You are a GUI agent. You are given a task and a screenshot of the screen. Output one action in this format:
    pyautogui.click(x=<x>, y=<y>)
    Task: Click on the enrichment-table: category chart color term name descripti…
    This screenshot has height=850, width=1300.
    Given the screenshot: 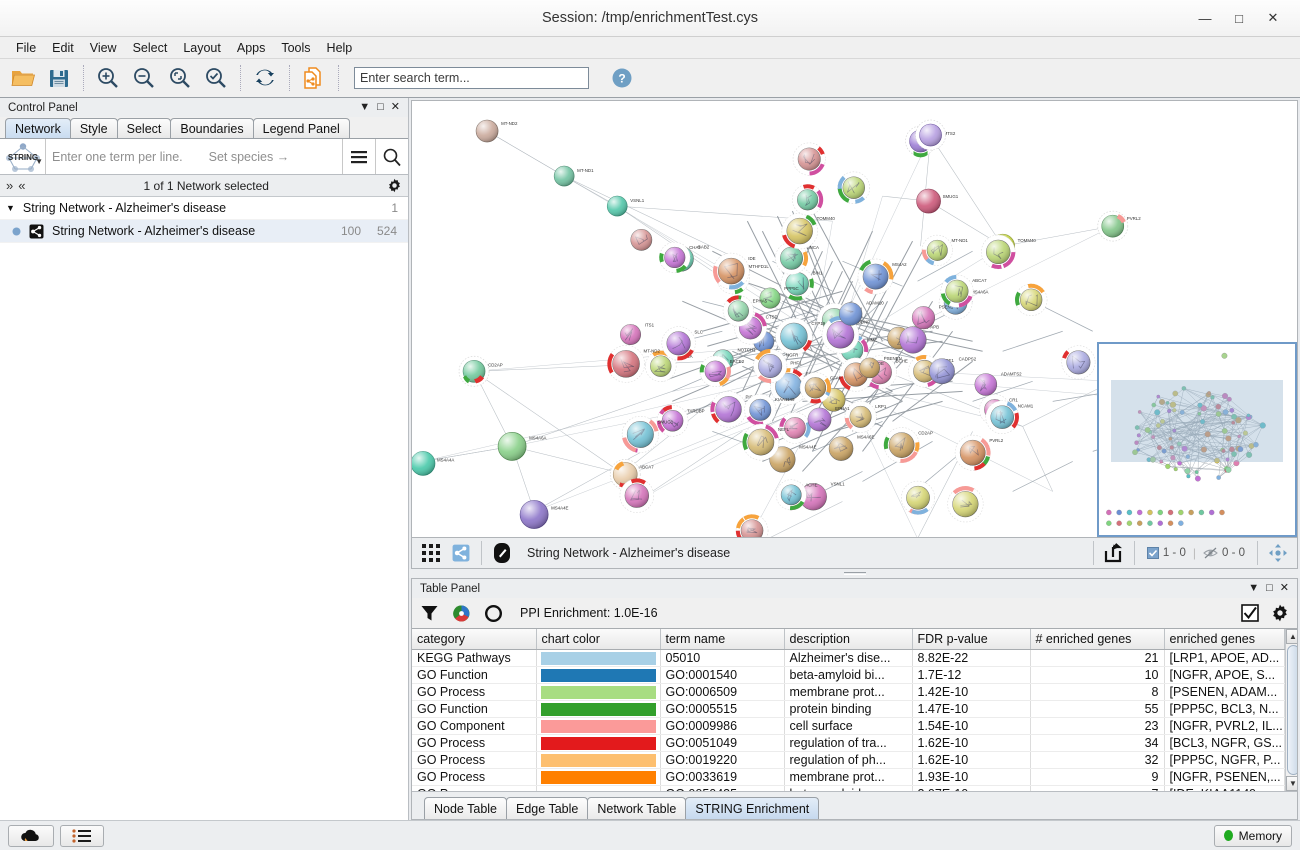 What is the action you would take?
    pyautogui.click(x=848, y=710)
    